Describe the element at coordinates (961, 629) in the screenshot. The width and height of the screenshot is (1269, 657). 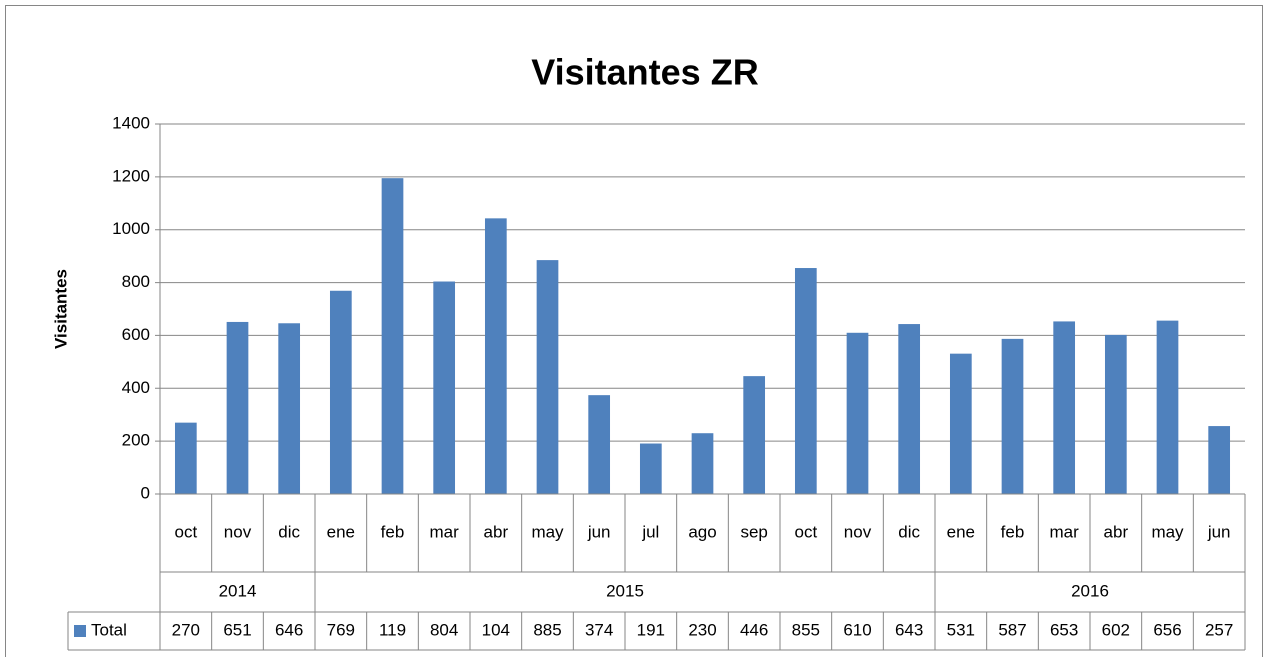
I see `data-table-value: 531` at that location.